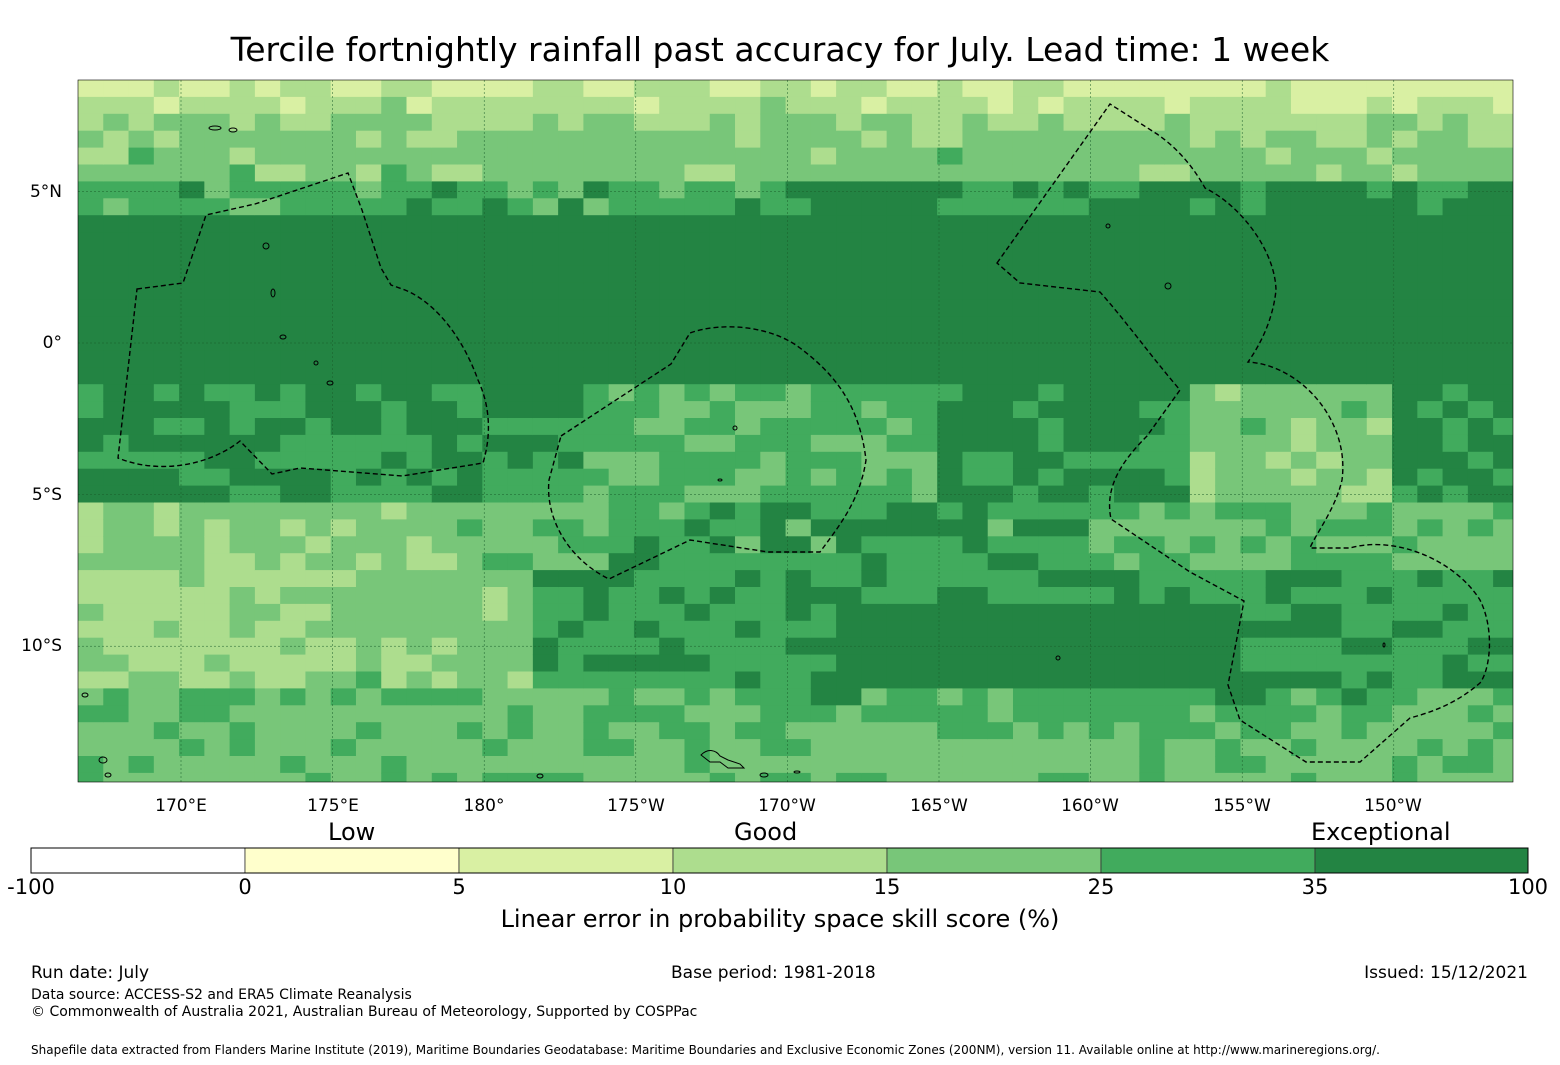 Image resolution: width=1560 pixels, height=1065 pixels. Describe the element at coordinates (1528, 887) in the screenshot. I see `colorbar-tick: 100` at that location.